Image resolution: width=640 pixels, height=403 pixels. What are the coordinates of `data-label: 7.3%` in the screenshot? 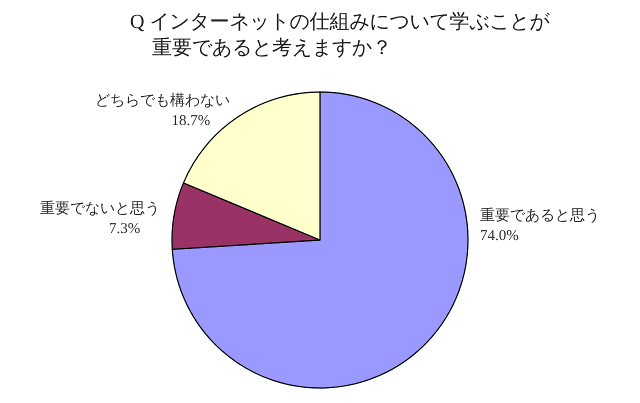 It's located at (124, 229).